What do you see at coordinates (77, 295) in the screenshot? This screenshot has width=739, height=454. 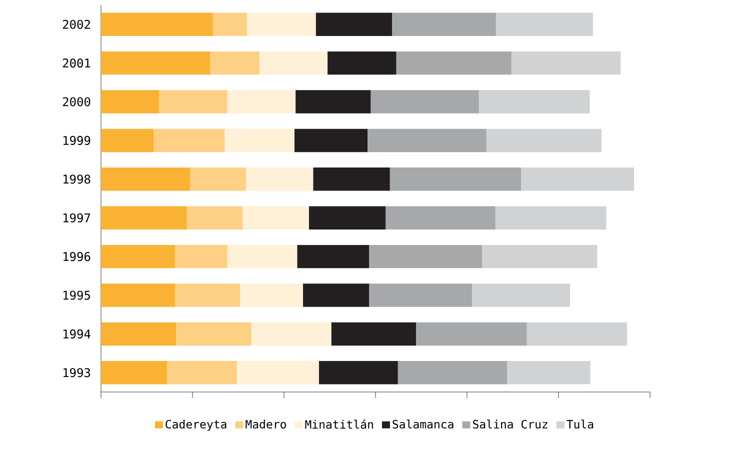 I see `y-tick-label: 1995` at bounding box center [77, 295].